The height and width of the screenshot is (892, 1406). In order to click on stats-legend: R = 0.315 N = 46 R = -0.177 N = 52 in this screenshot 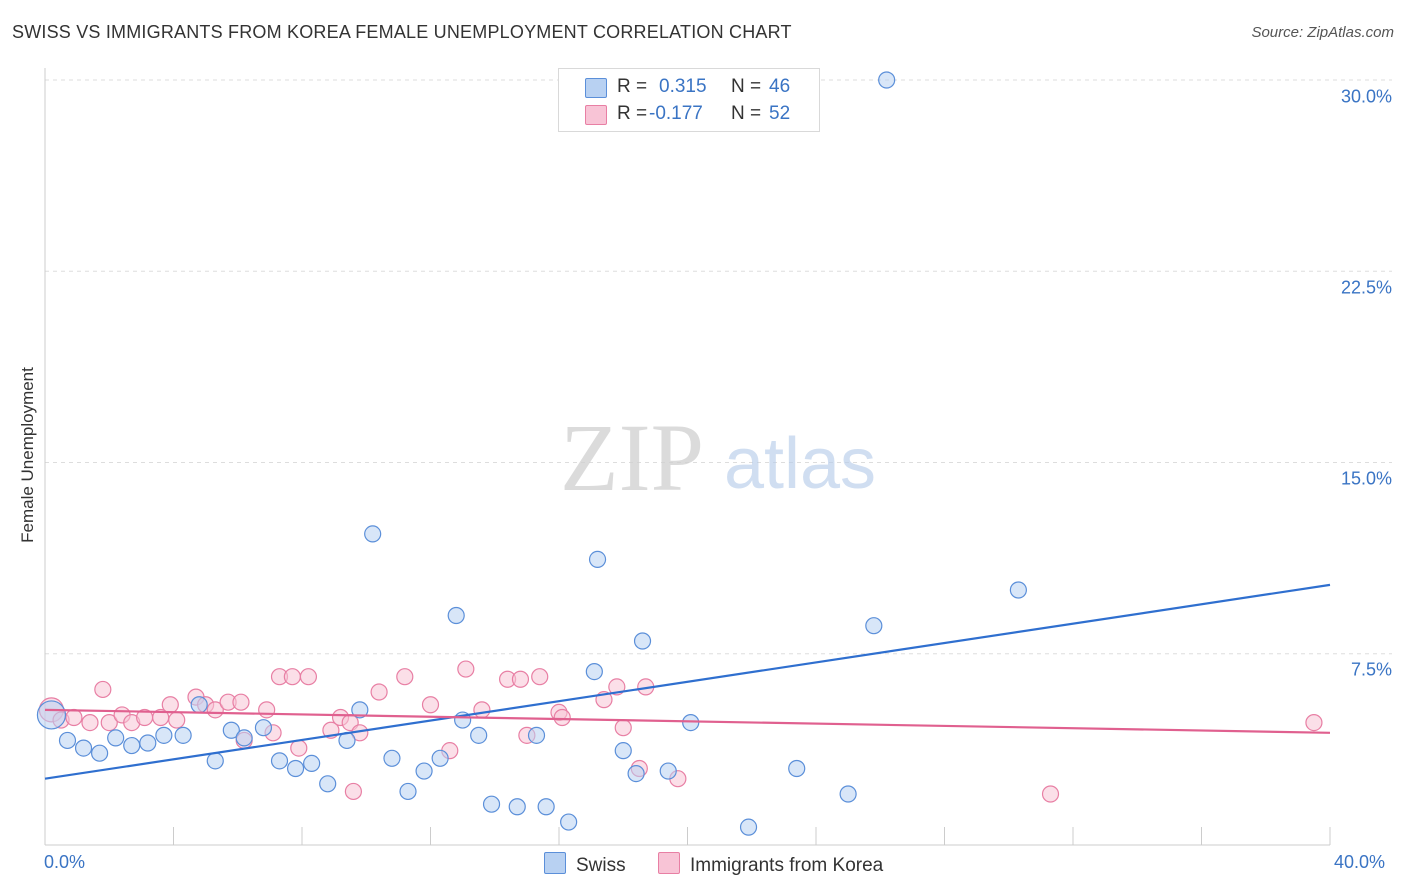, I will do `click(689, 100)`.